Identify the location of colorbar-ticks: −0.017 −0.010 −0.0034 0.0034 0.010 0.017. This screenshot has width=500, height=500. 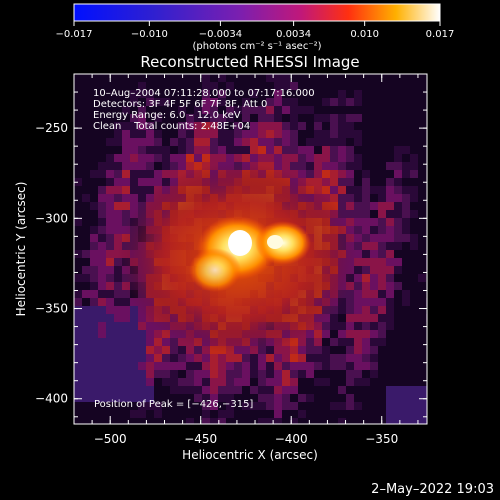
(254, 30).